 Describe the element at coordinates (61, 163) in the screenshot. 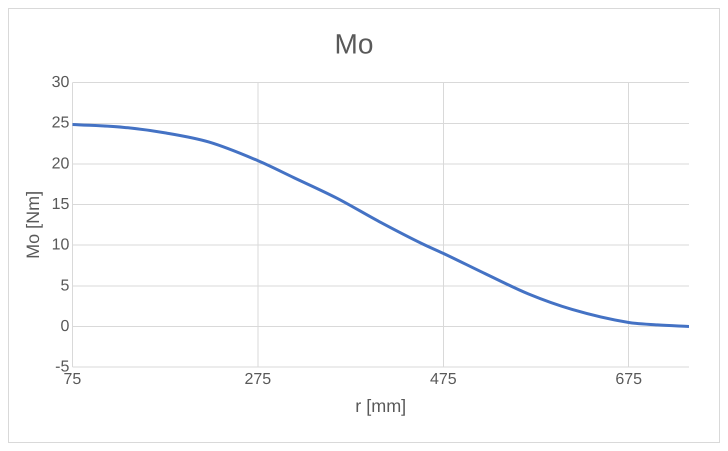

I see `y-tick-label: 20` at that location.